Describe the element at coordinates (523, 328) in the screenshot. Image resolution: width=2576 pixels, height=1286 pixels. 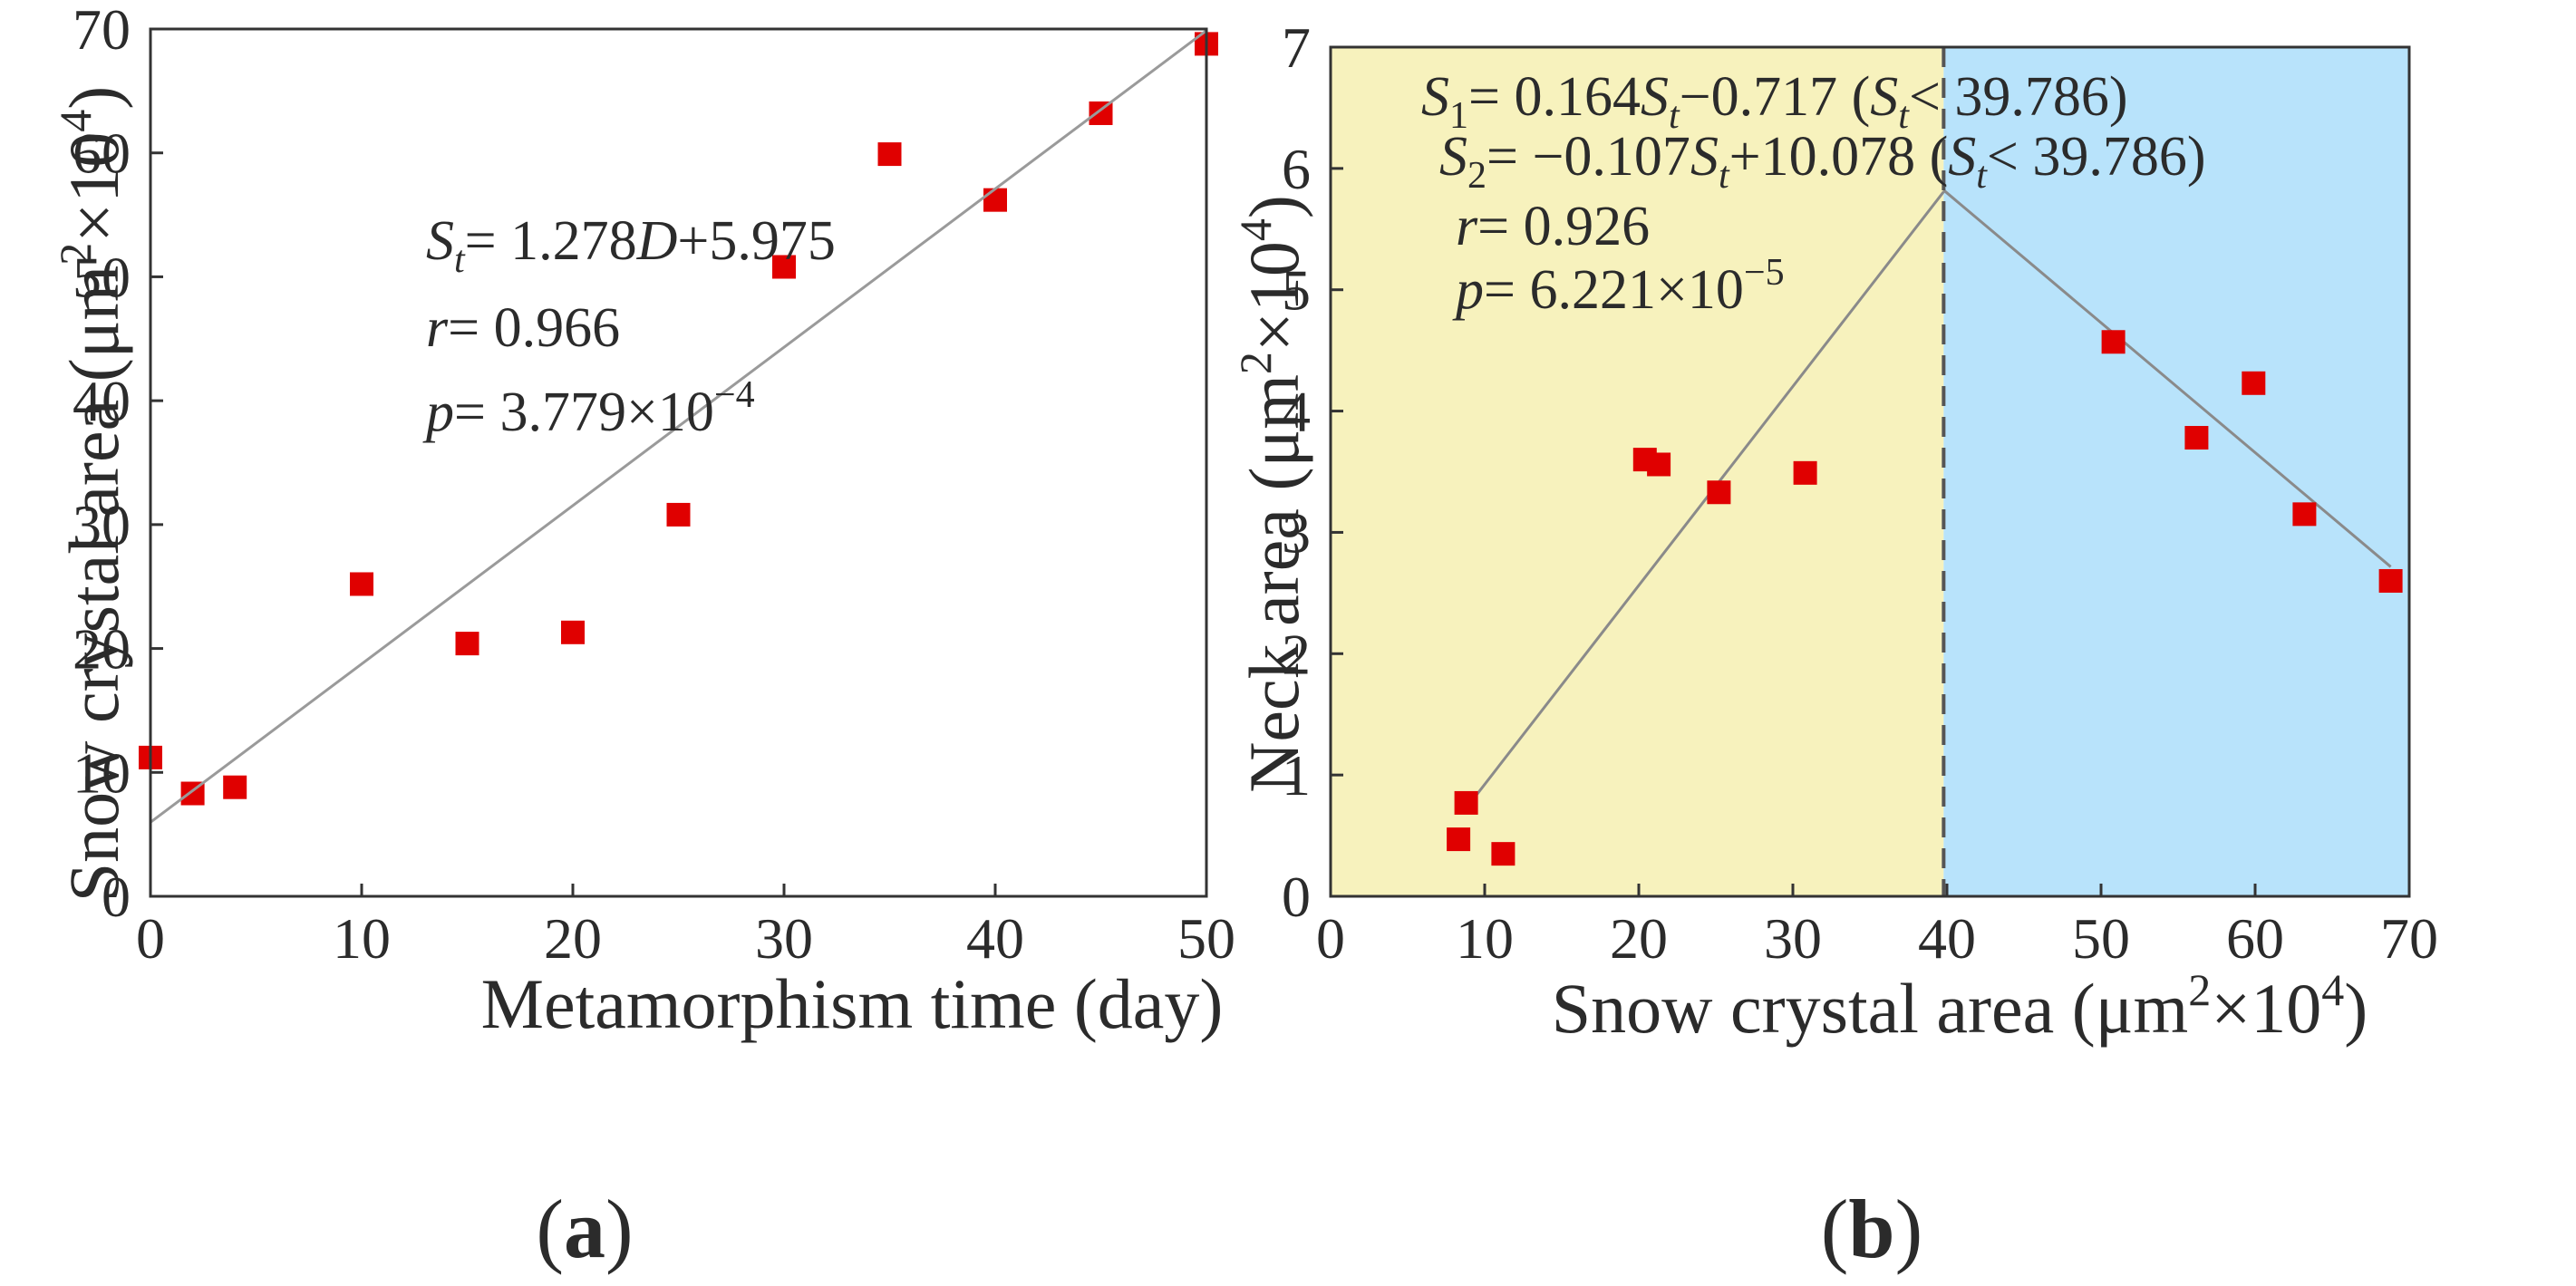
I see `chart-a-r-value: r= 0.966` at that location.